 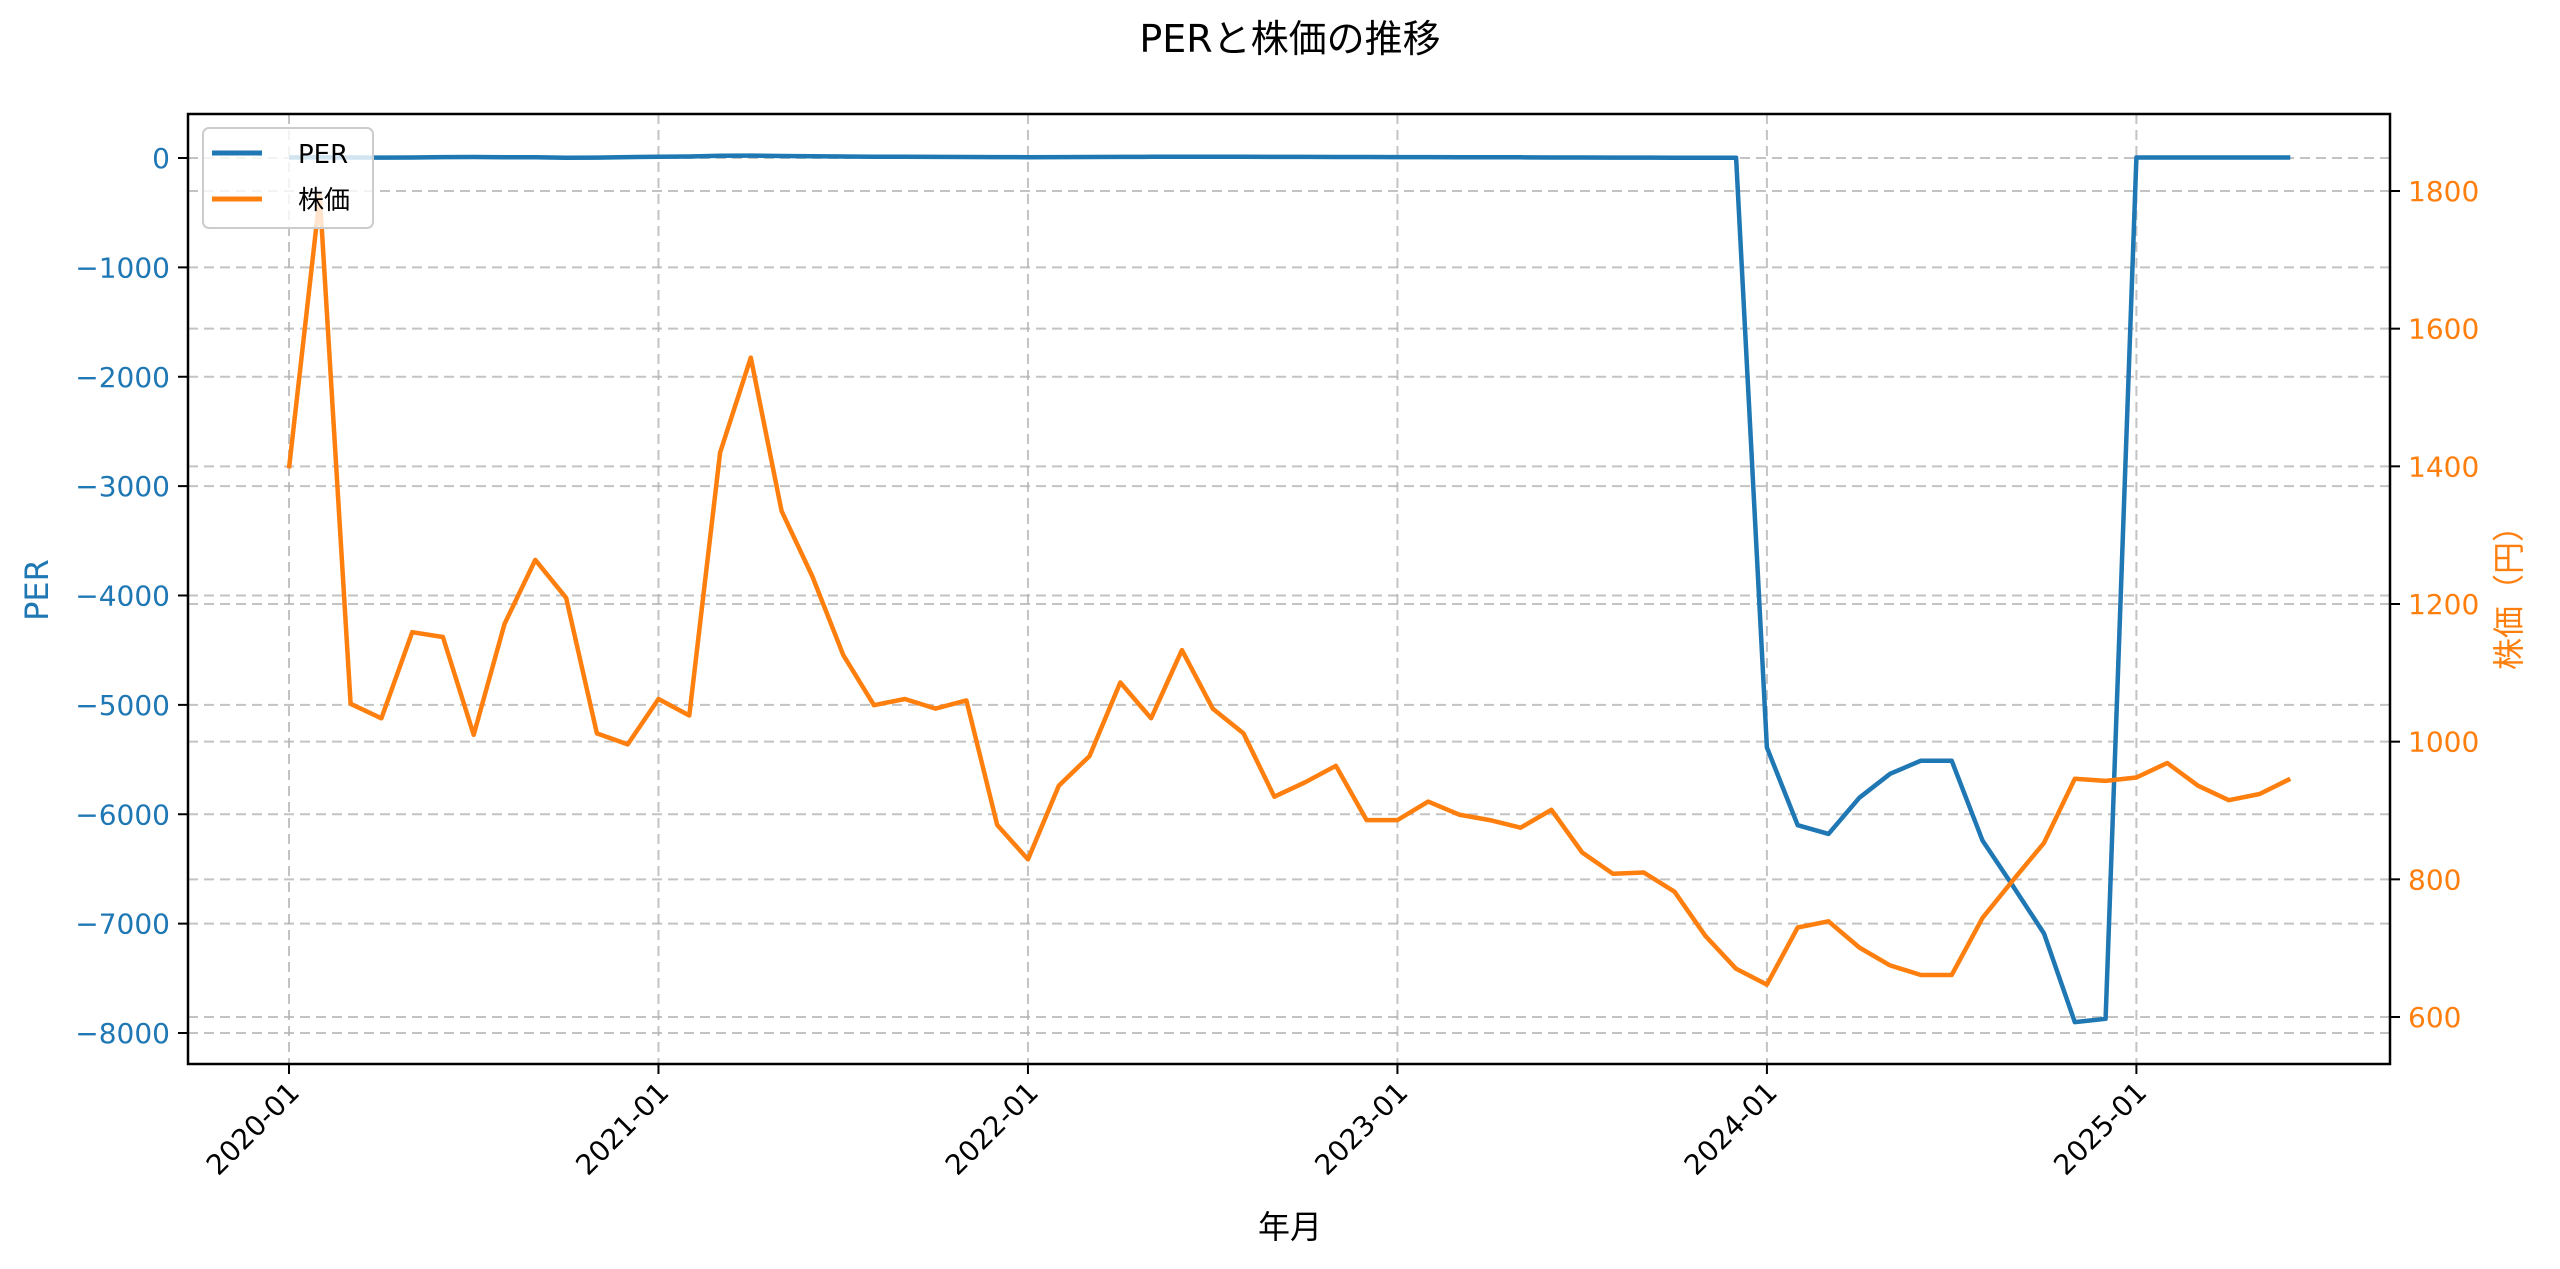 I want to click on left-tick-label: −5000, so click(x=122, y=705).